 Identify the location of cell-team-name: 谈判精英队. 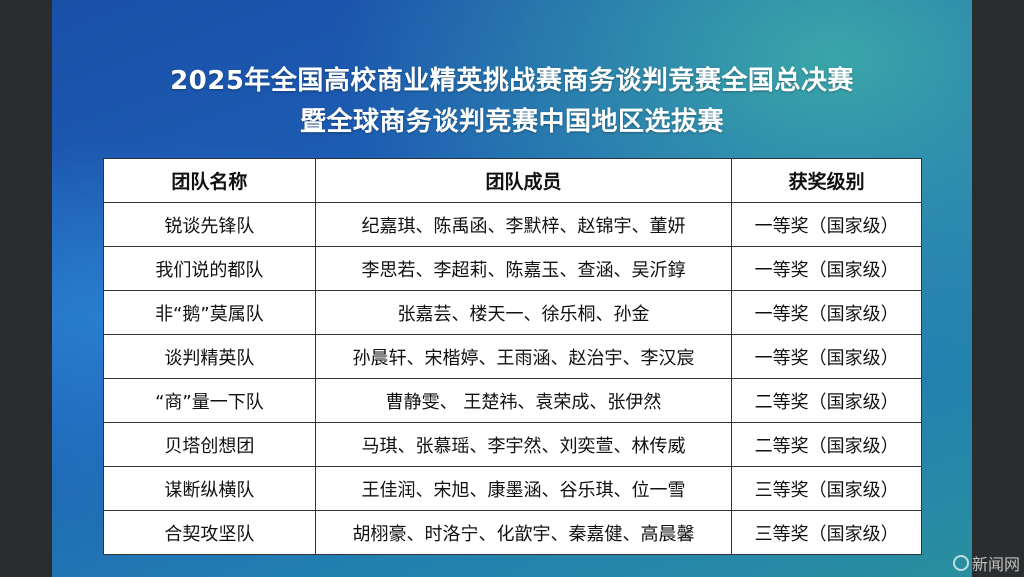
(209, 356).